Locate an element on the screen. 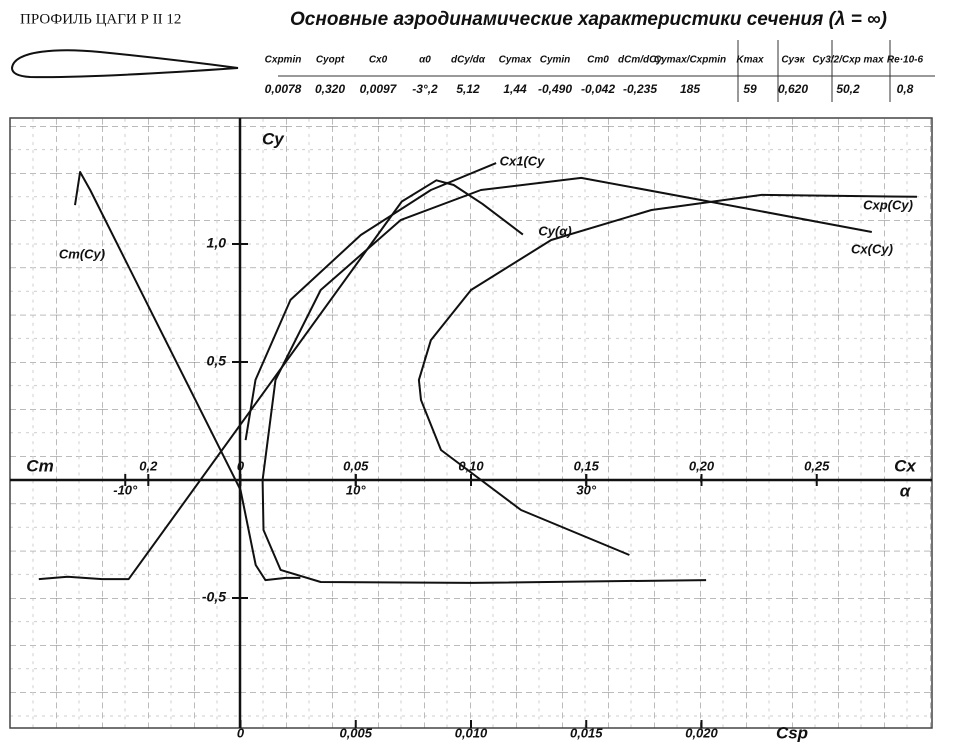 The width and height of the screenshot is (960, 746). table-header: Cymax is located at coordinates (515, 60).